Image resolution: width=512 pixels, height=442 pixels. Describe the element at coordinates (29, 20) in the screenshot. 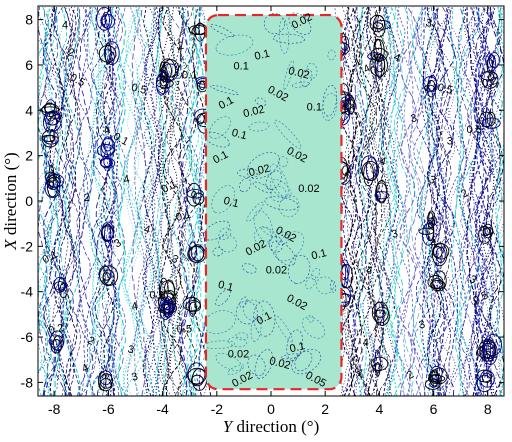

I see `y-tick-label: 8` at that location.